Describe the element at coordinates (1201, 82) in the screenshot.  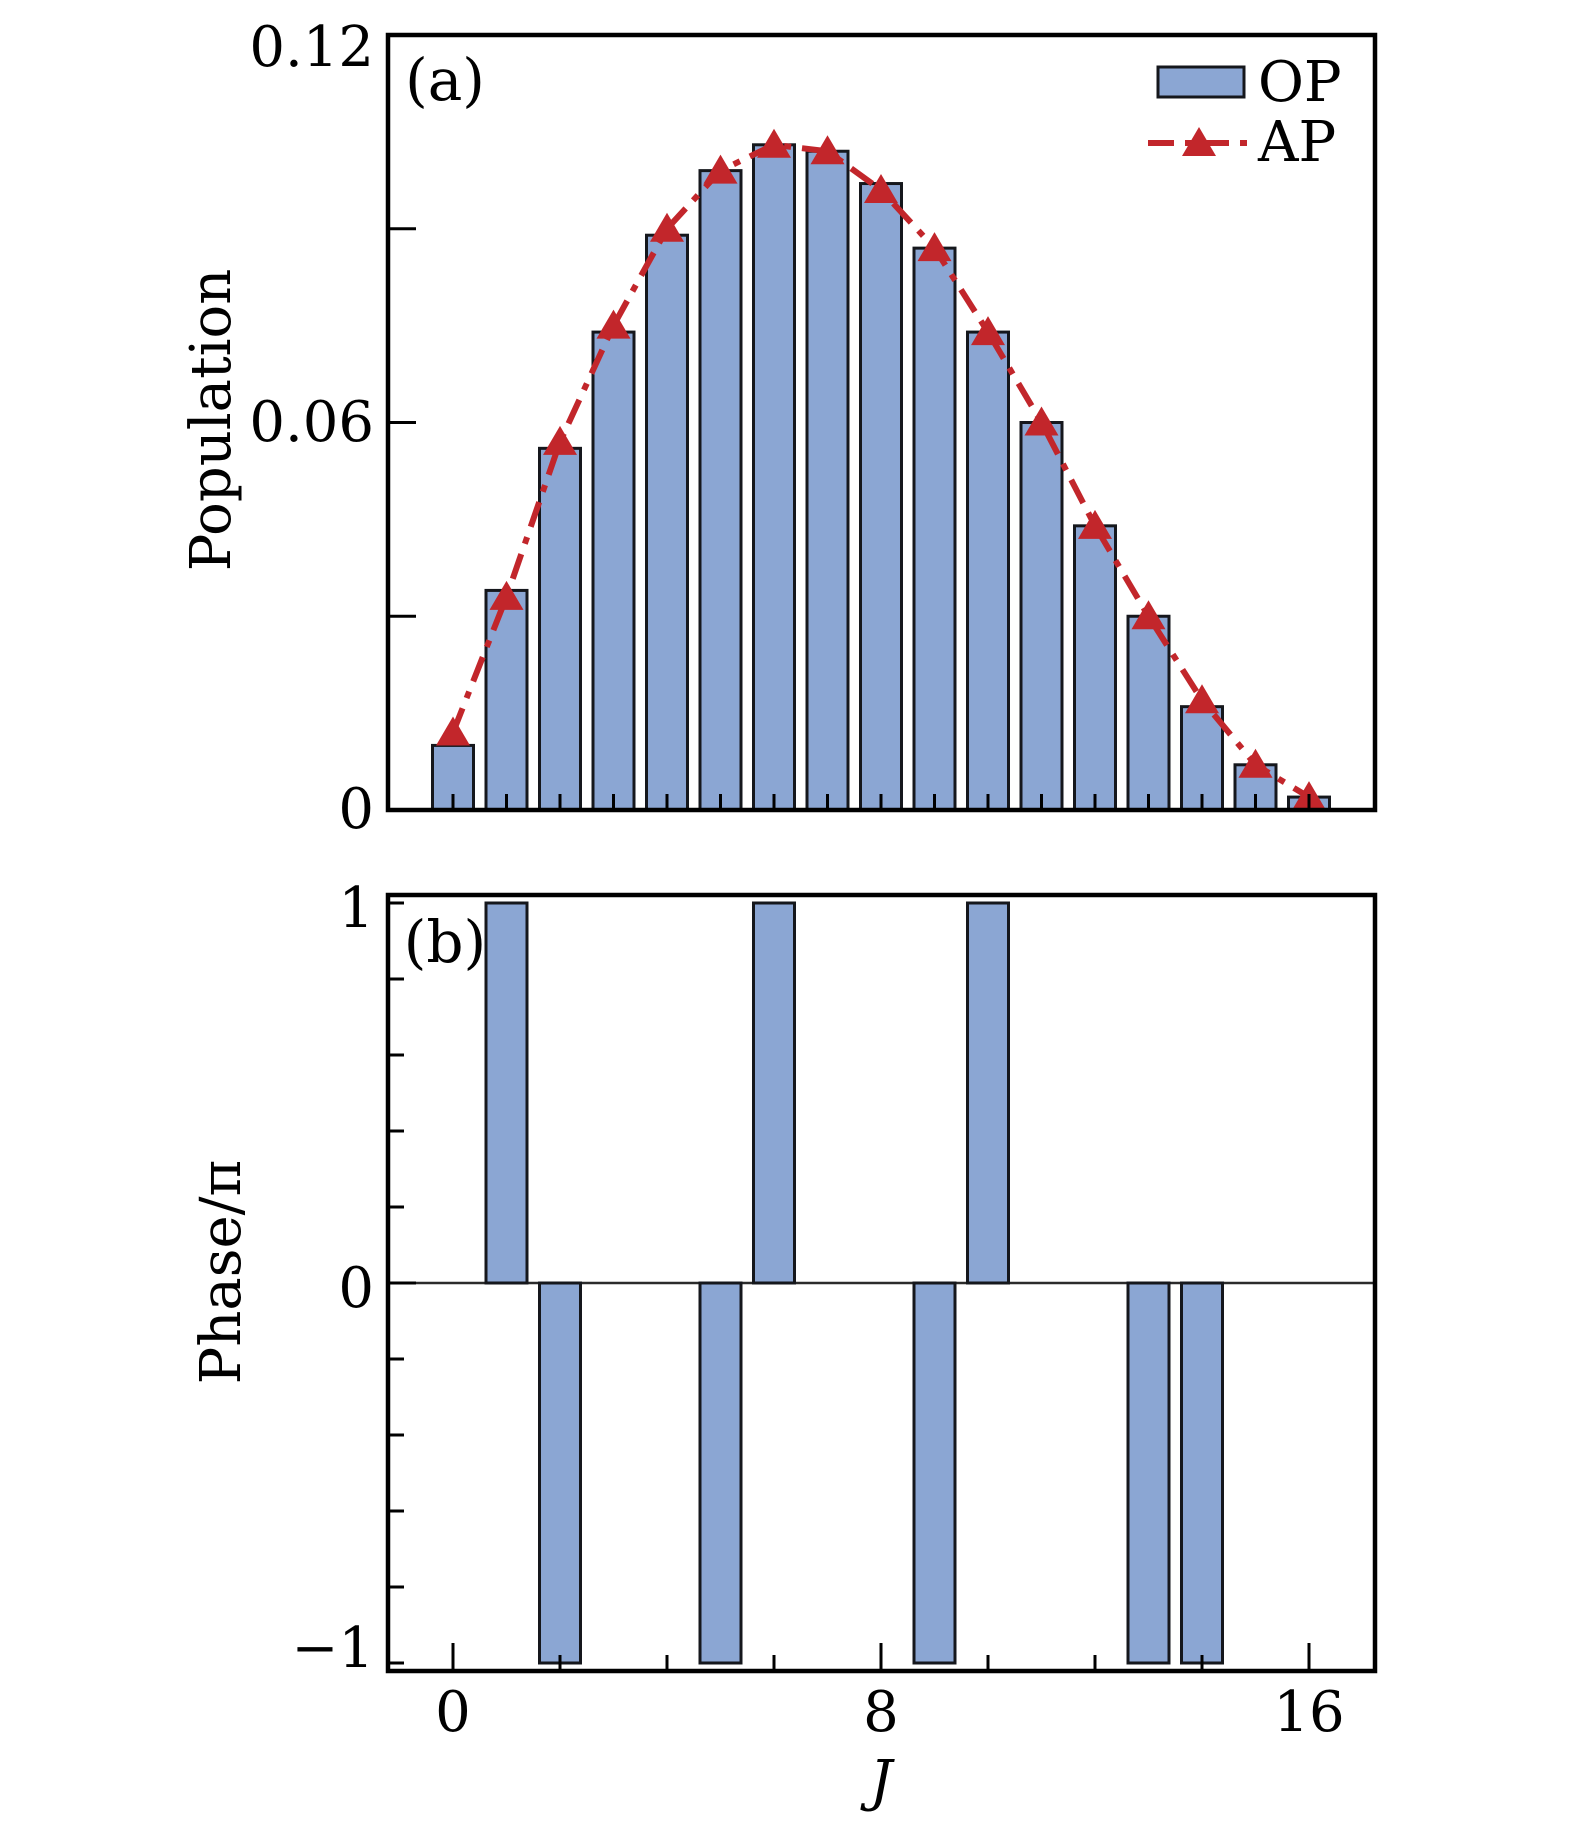
I see `legend-op-swatch` at that location.